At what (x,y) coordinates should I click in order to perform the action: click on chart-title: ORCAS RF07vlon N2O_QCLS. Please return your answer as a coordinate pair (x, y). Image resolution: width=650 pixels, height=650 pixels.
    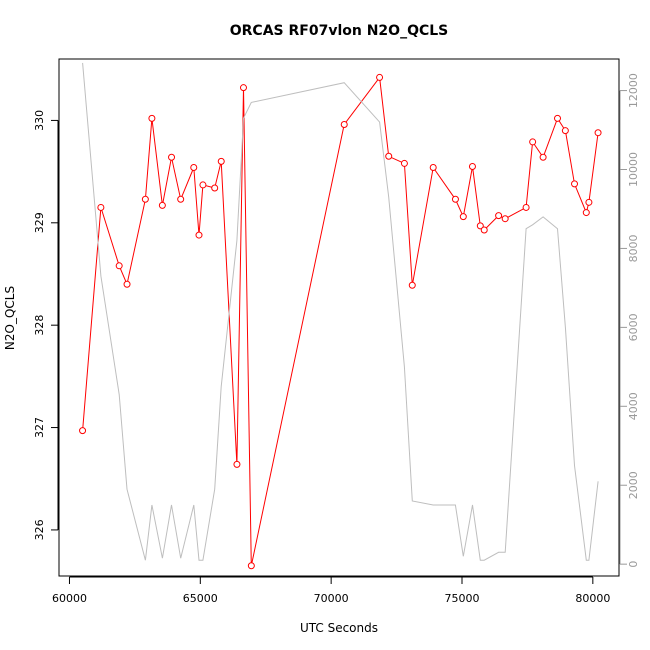
    Looking at the image, I should click on (339, 31).